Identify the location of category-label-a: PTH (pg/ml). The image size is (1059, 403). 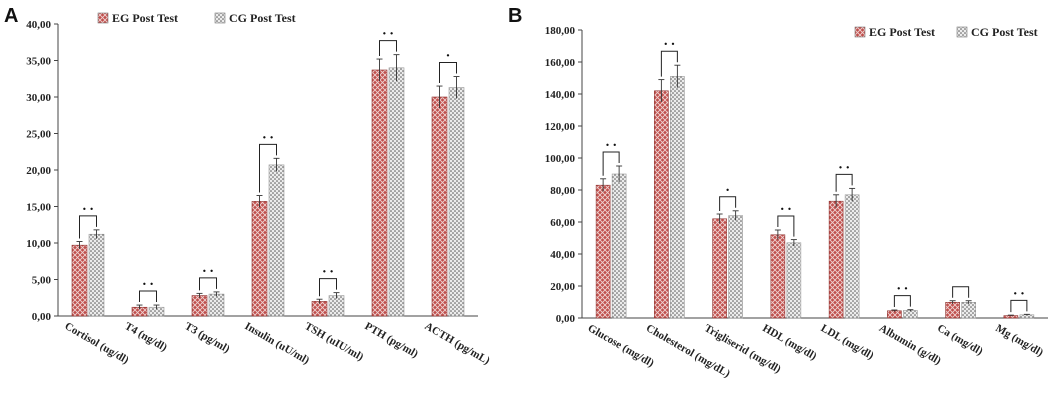
(392, 340).